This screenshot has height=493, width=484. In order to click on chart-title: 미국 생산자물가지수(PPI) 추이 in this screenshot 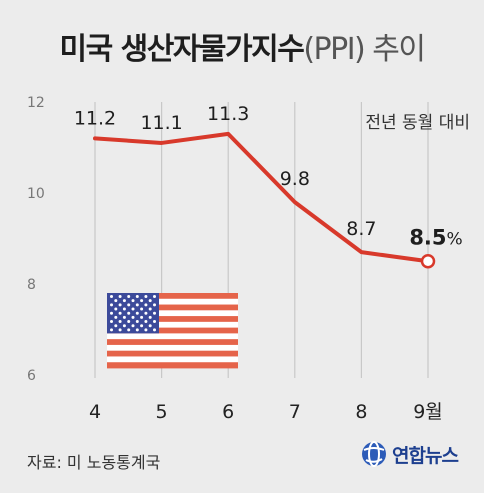, I will do `click(242, 46)`.